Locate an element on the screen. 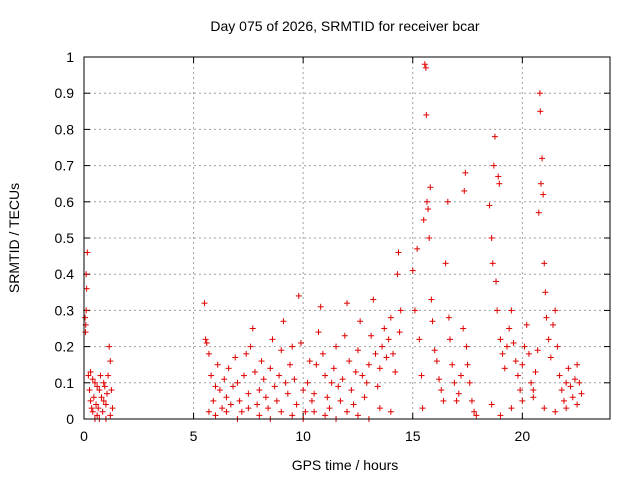 The image size is (640, 480). y-axis-label: SRMTID / TECUs is located at coordinates (14, 238).